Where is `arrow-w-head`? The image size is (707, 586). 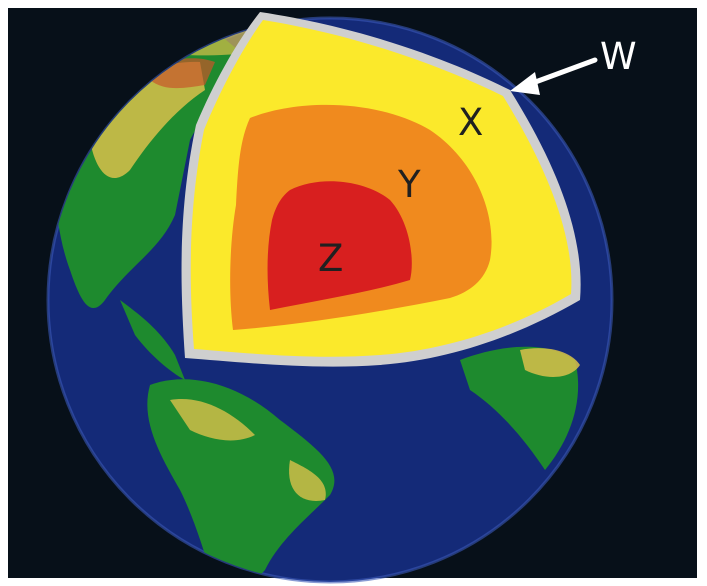 arrow-w-head is located at coordinates (525, 83).